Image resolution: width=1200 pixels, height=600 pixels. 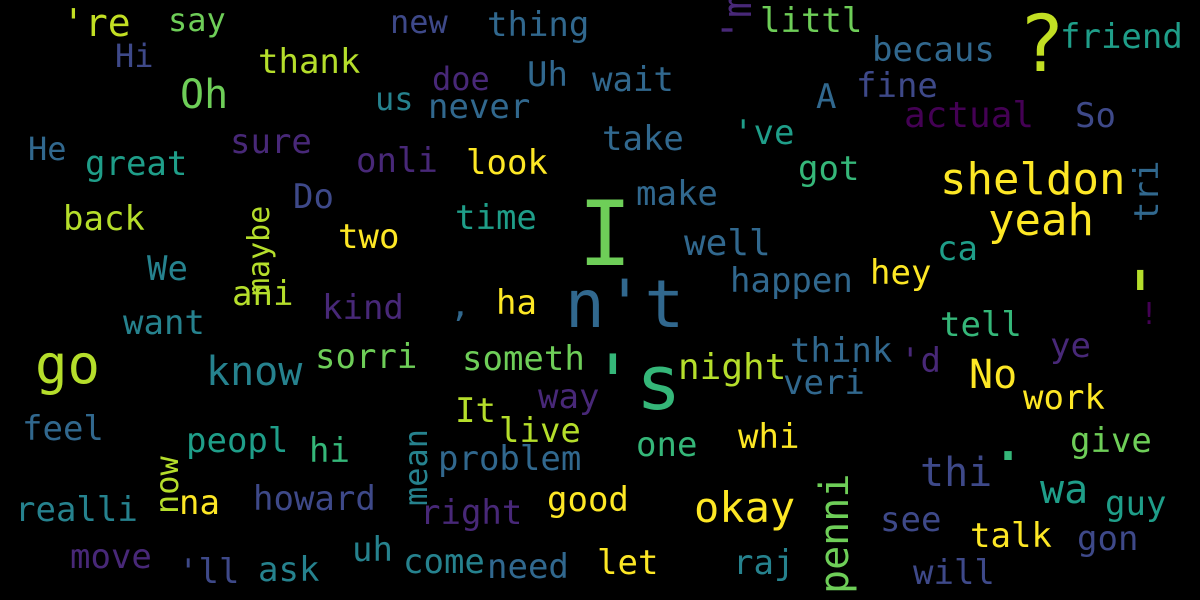 I want to click on word-yeah: yeah, so click(x=1041, y=220).